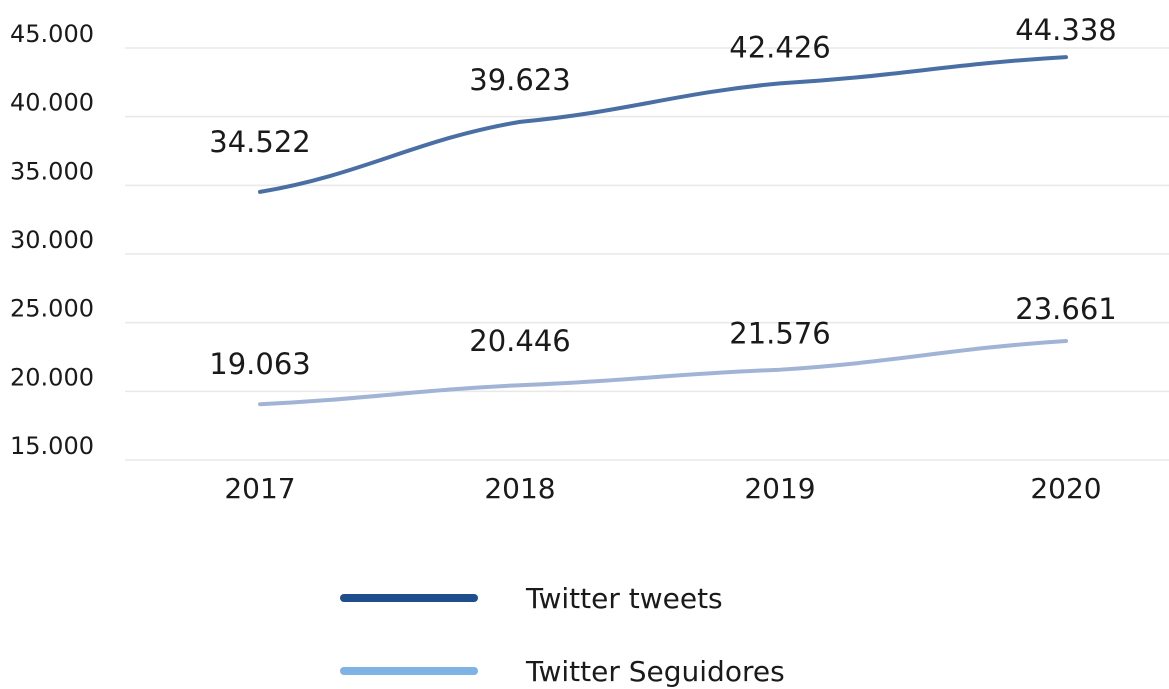 This screenshot has width=1169, height=689. Describe the element at coordinates (1065, 30) in the screenshot. I see `data-label: 44.338` at that location.